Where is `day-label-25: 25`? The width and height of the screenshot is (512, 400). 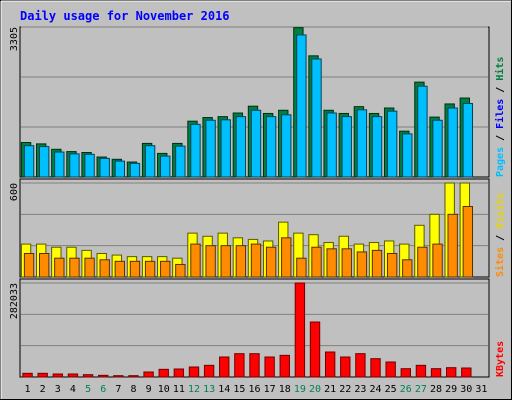 day-label-25: 25 is located at coordinates (391, 389).